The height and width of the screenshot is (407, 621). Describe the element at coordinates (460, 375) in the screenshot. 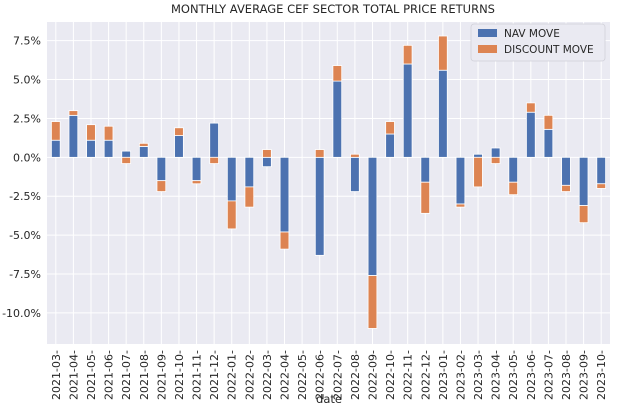

I see `x-tick-label: 2023-02-` at that location.